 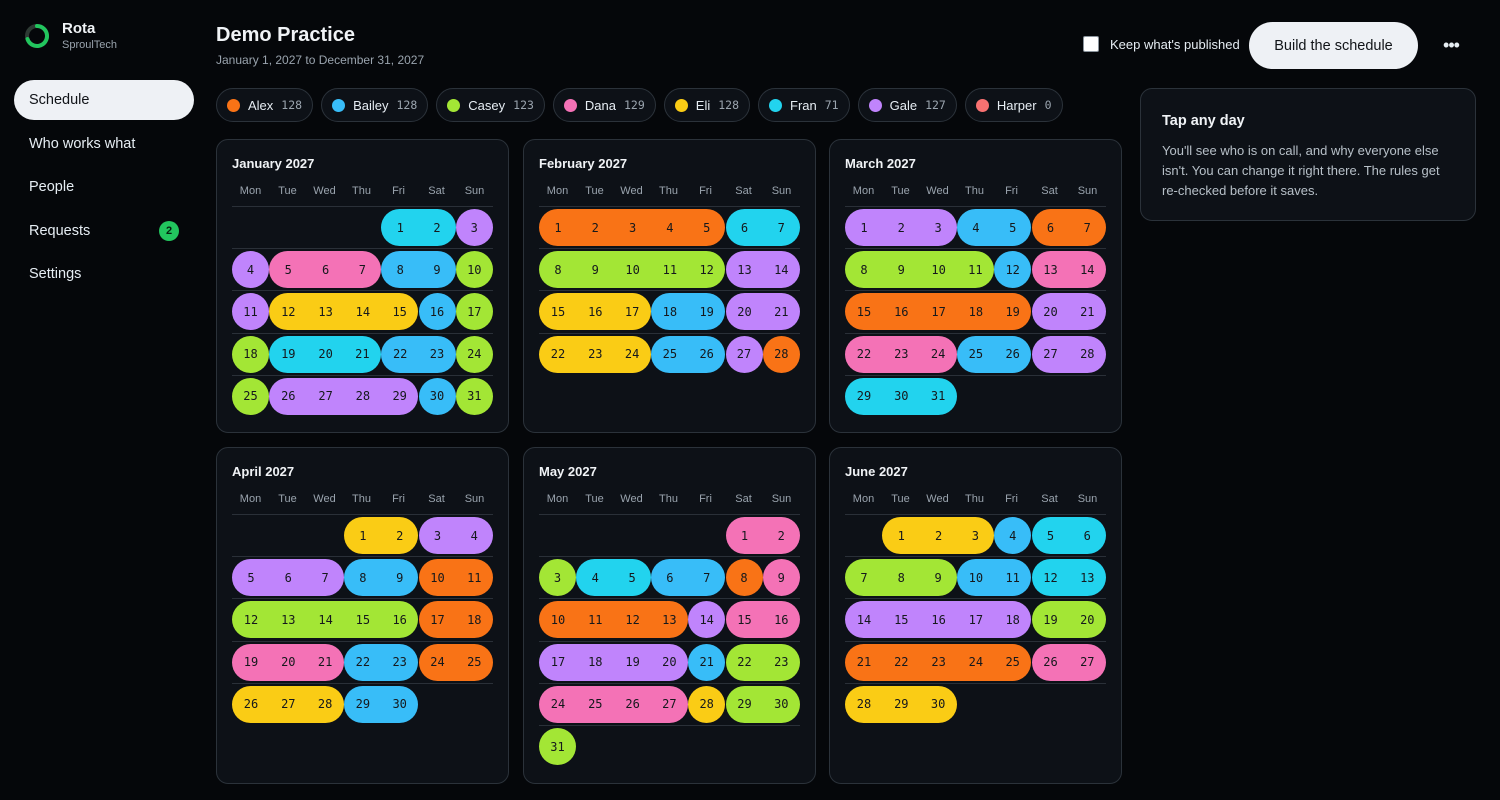 I want to click on sidebar-item-requests: Requests 2, so click(x=104, y=231).